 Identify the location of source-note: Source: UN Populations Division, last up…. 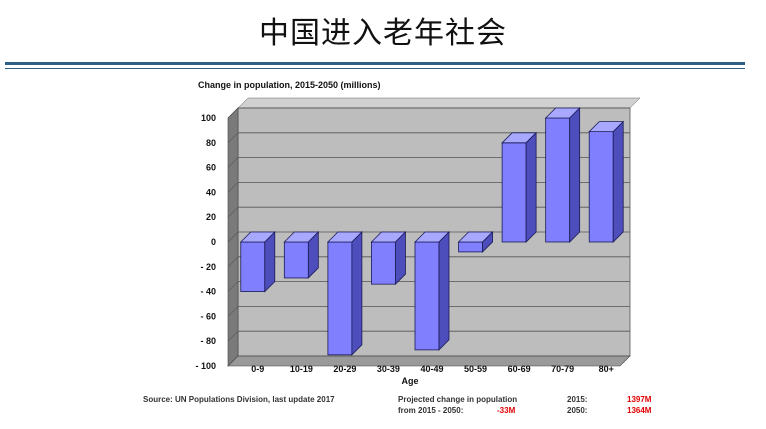
(239, 399).